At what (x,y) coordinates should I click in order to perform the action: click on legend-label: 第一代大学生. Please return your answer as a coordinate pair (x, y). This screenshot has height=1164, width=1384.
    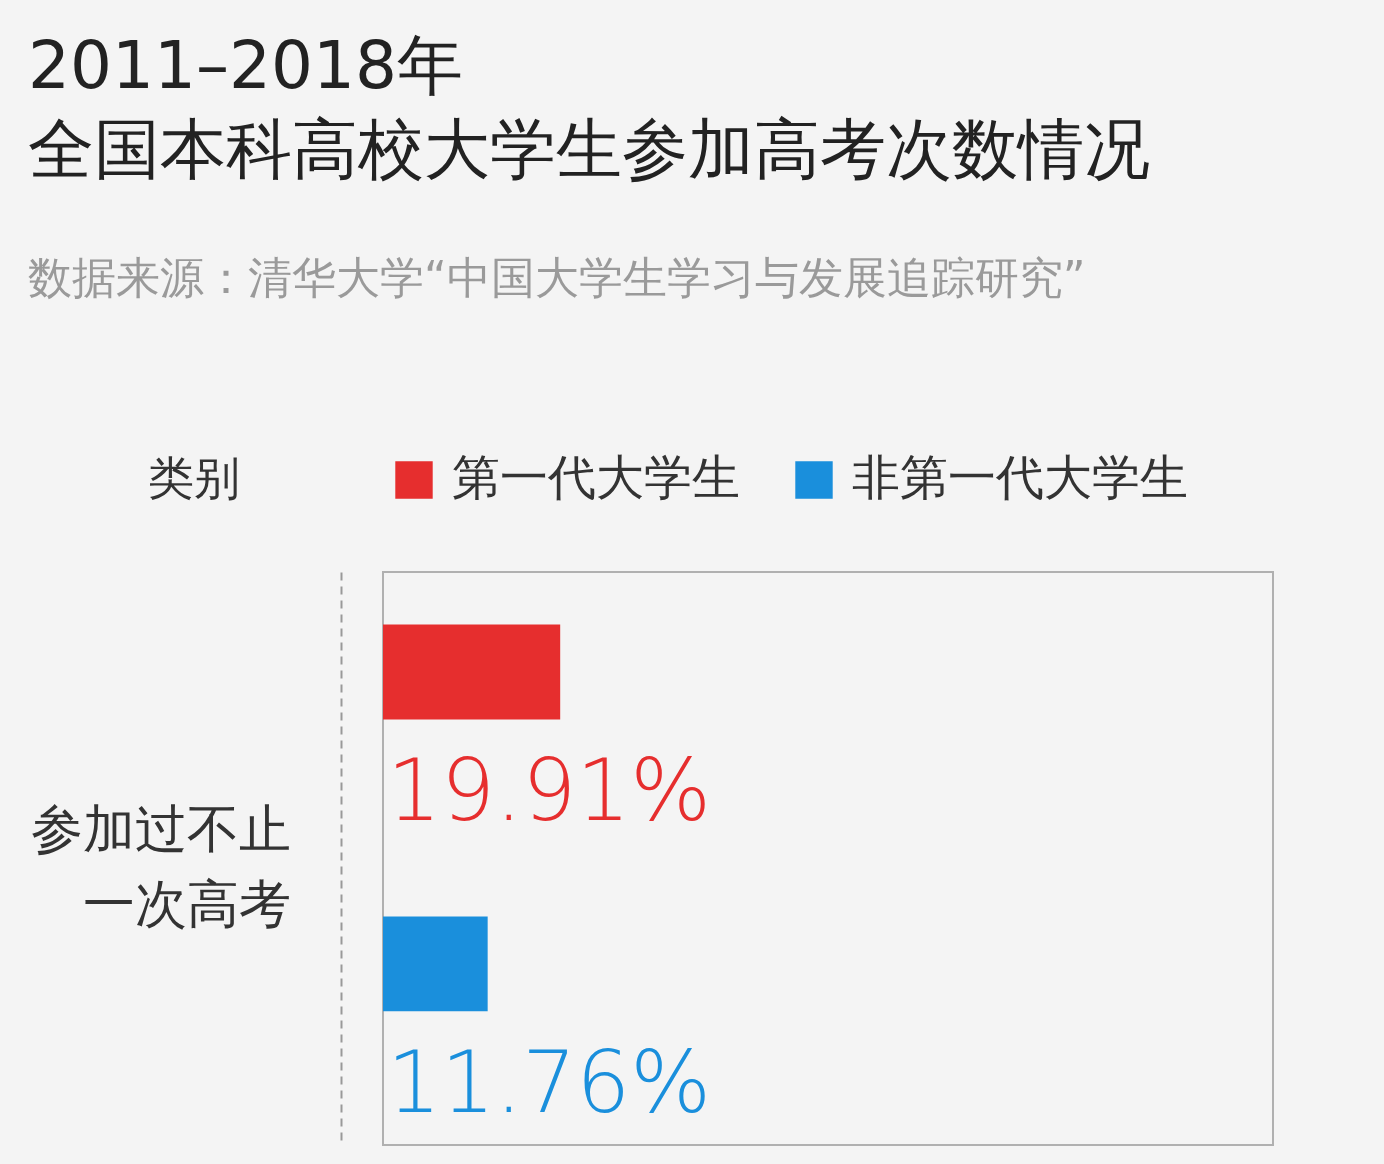
    Looking at the image, I should click on (596, 477).